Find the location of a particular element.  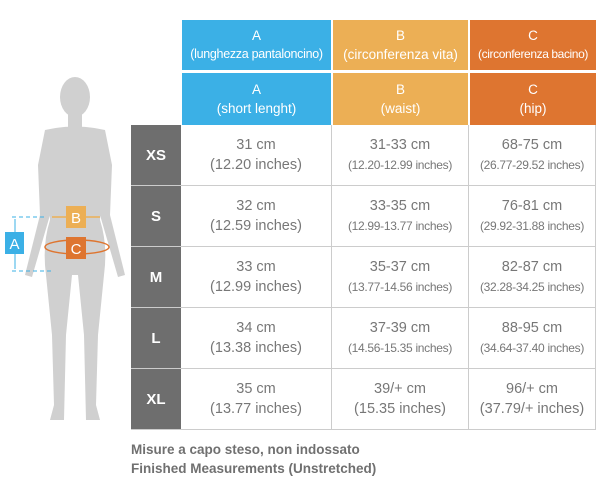

svg-text: A is located at coordinates (14, 244).